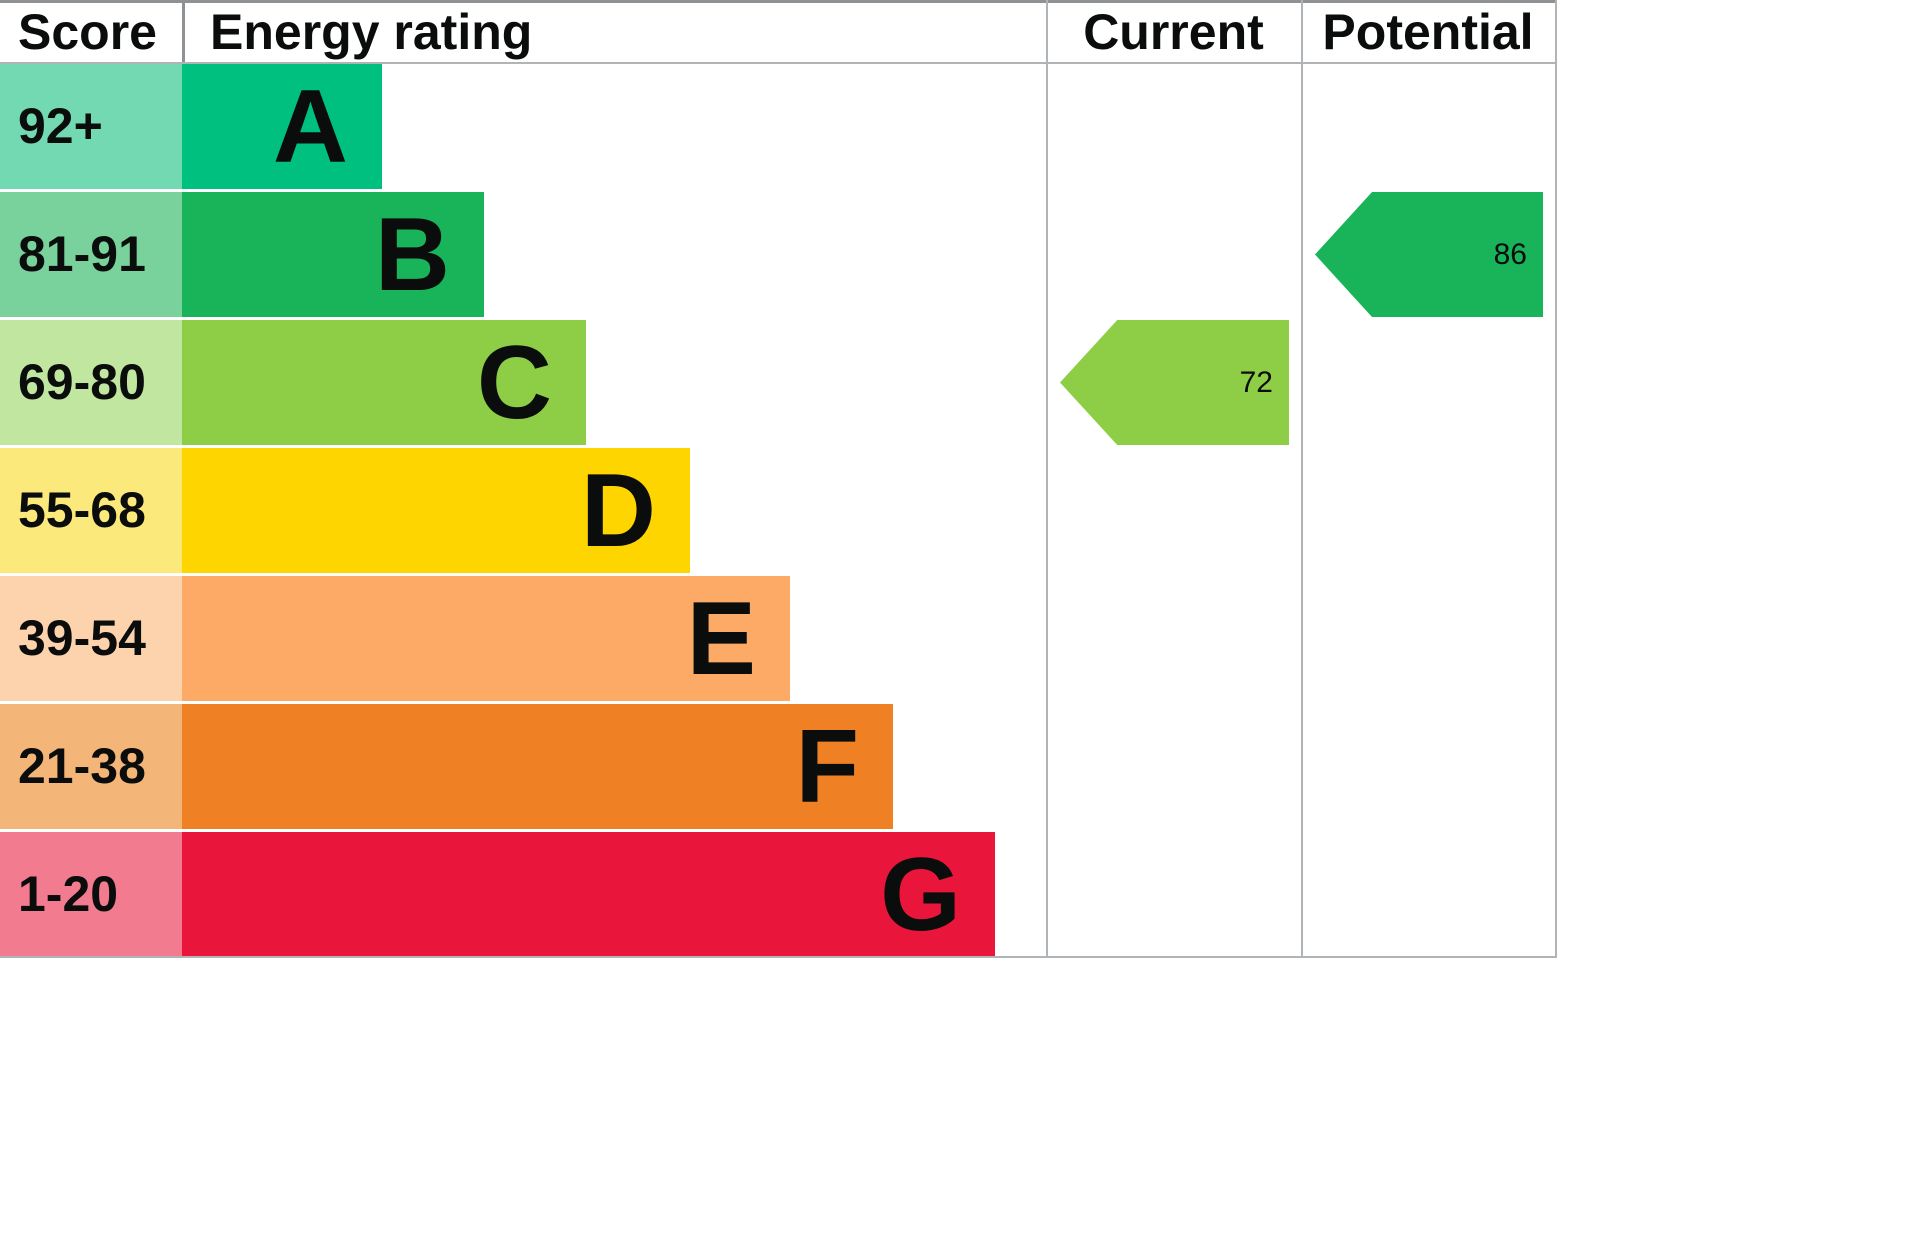 This screenshot has width=1920, height=1249. What do you see at coordinates (91, 510) in the screenshot?
I see `score-range-d: 55-68` at bounding box center [91, 510].